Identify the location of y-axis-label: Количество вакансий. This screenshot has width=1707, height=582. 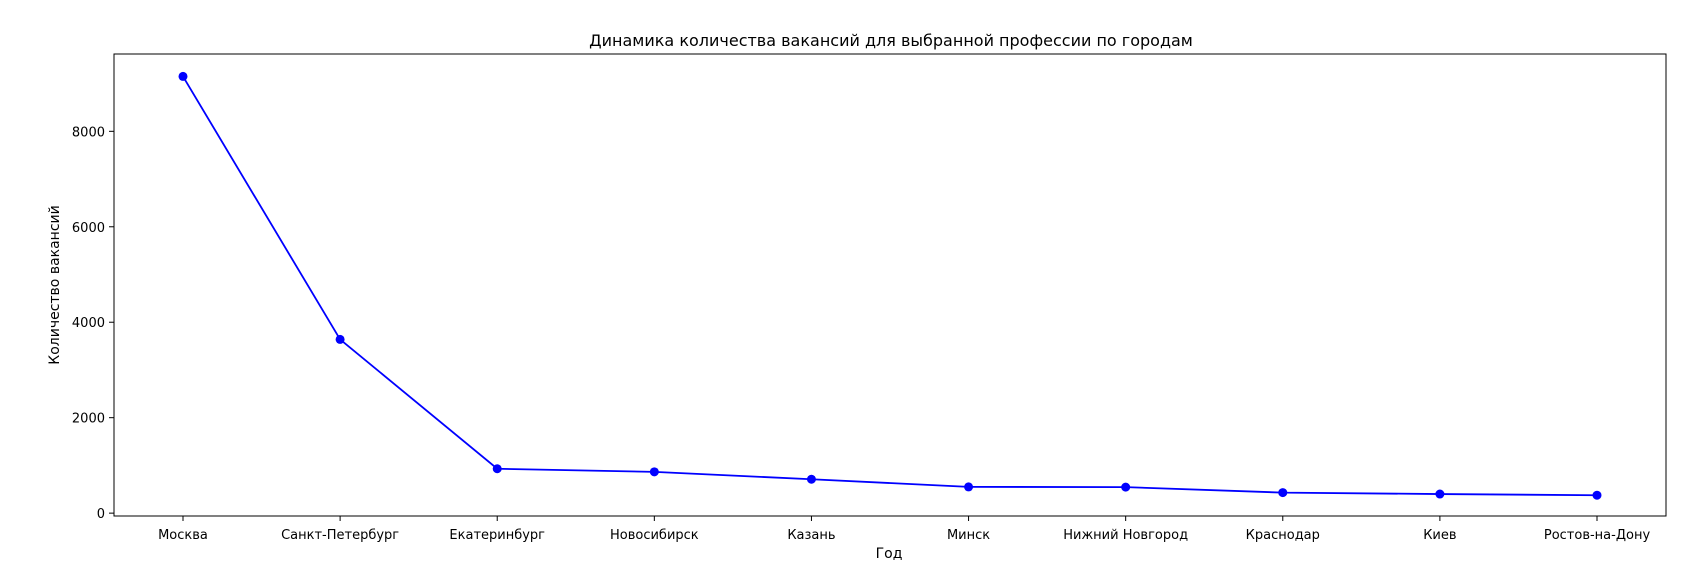
(55, 284).